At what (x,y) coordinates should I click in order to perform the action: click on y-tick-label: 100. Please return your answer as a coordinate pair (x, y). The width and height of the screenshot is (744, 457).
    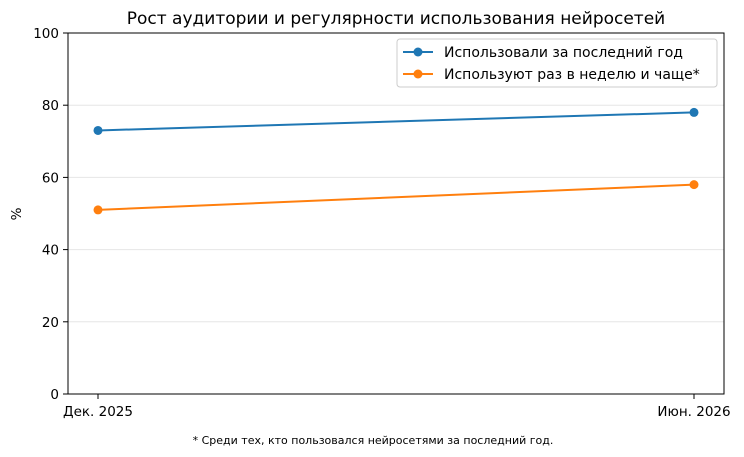
    Looking at the image, I should click on (46, 34).